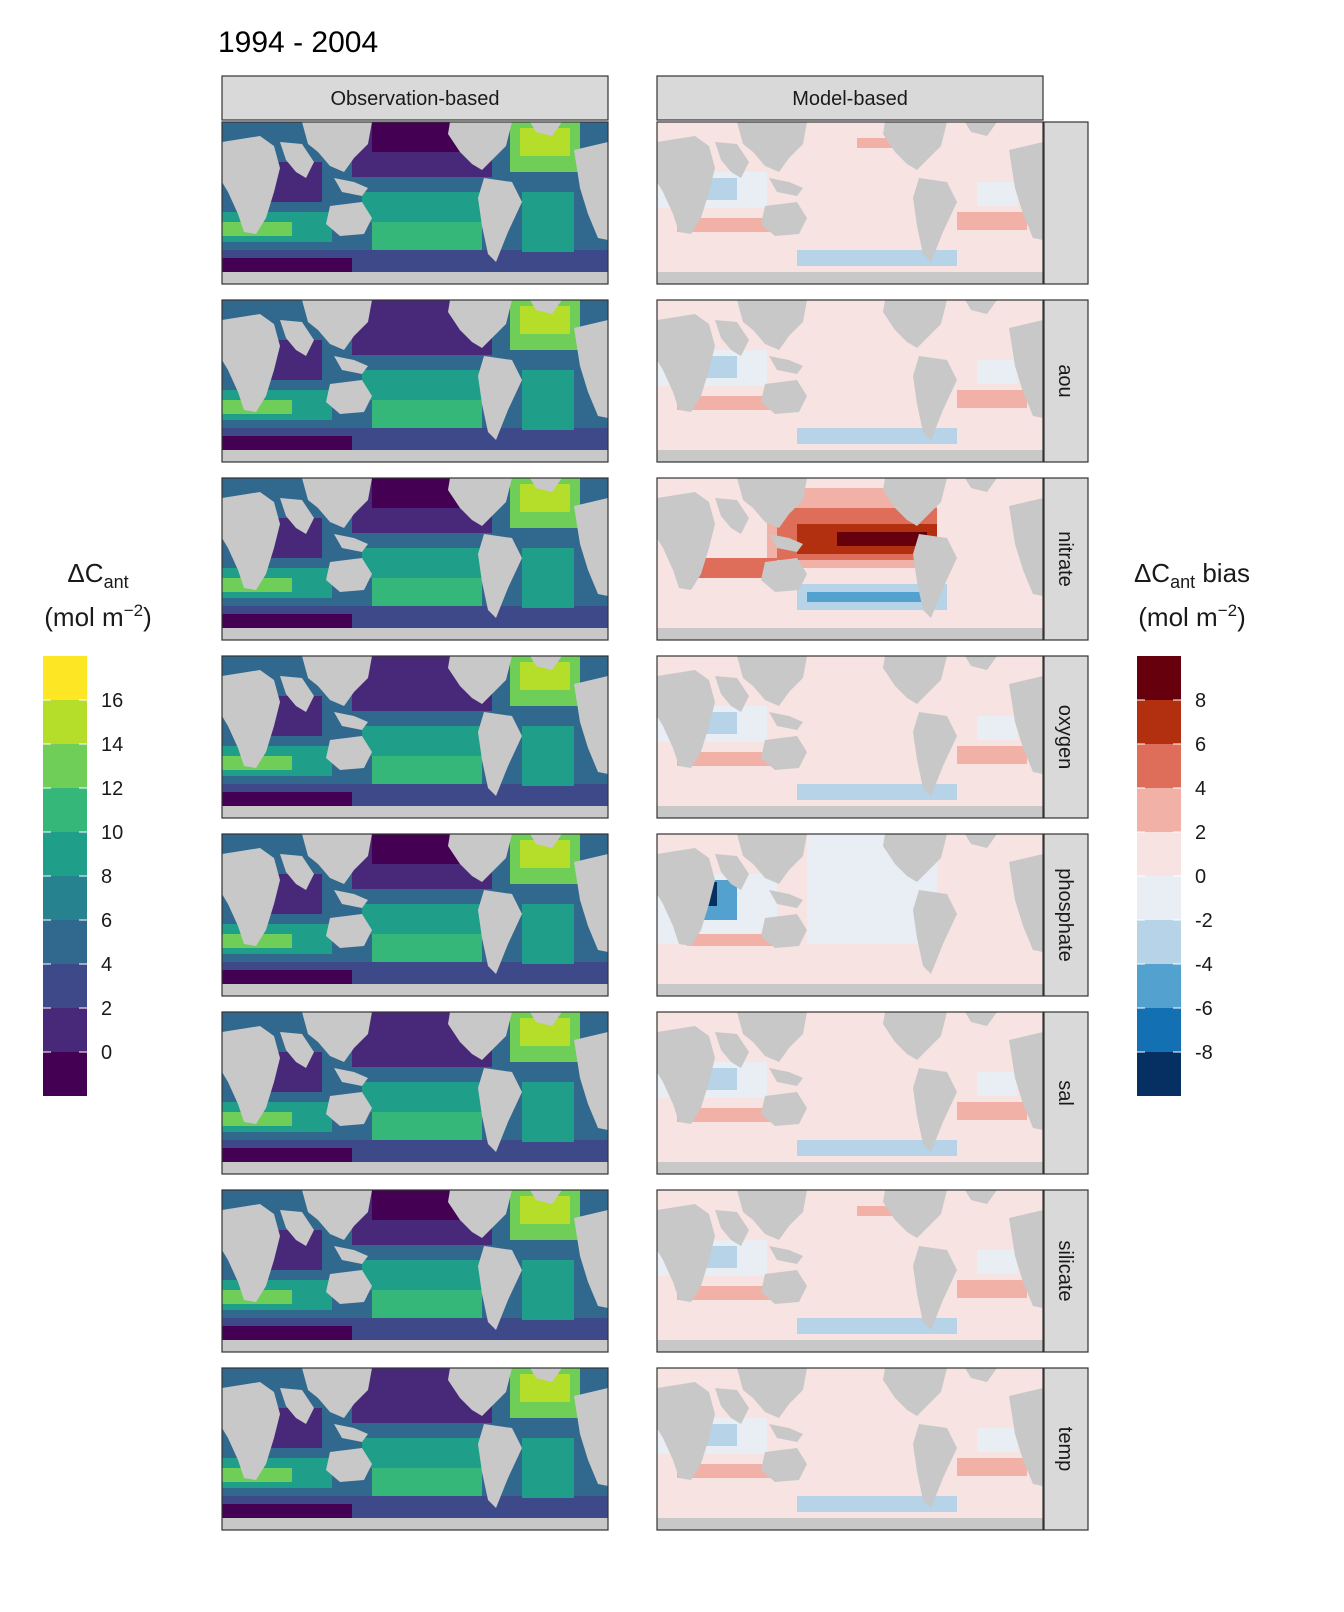 Image resolution: width=1344 pixels, height=1612 pixels. I want to click on row-strip-6: silicate, so click(1066, 1271).